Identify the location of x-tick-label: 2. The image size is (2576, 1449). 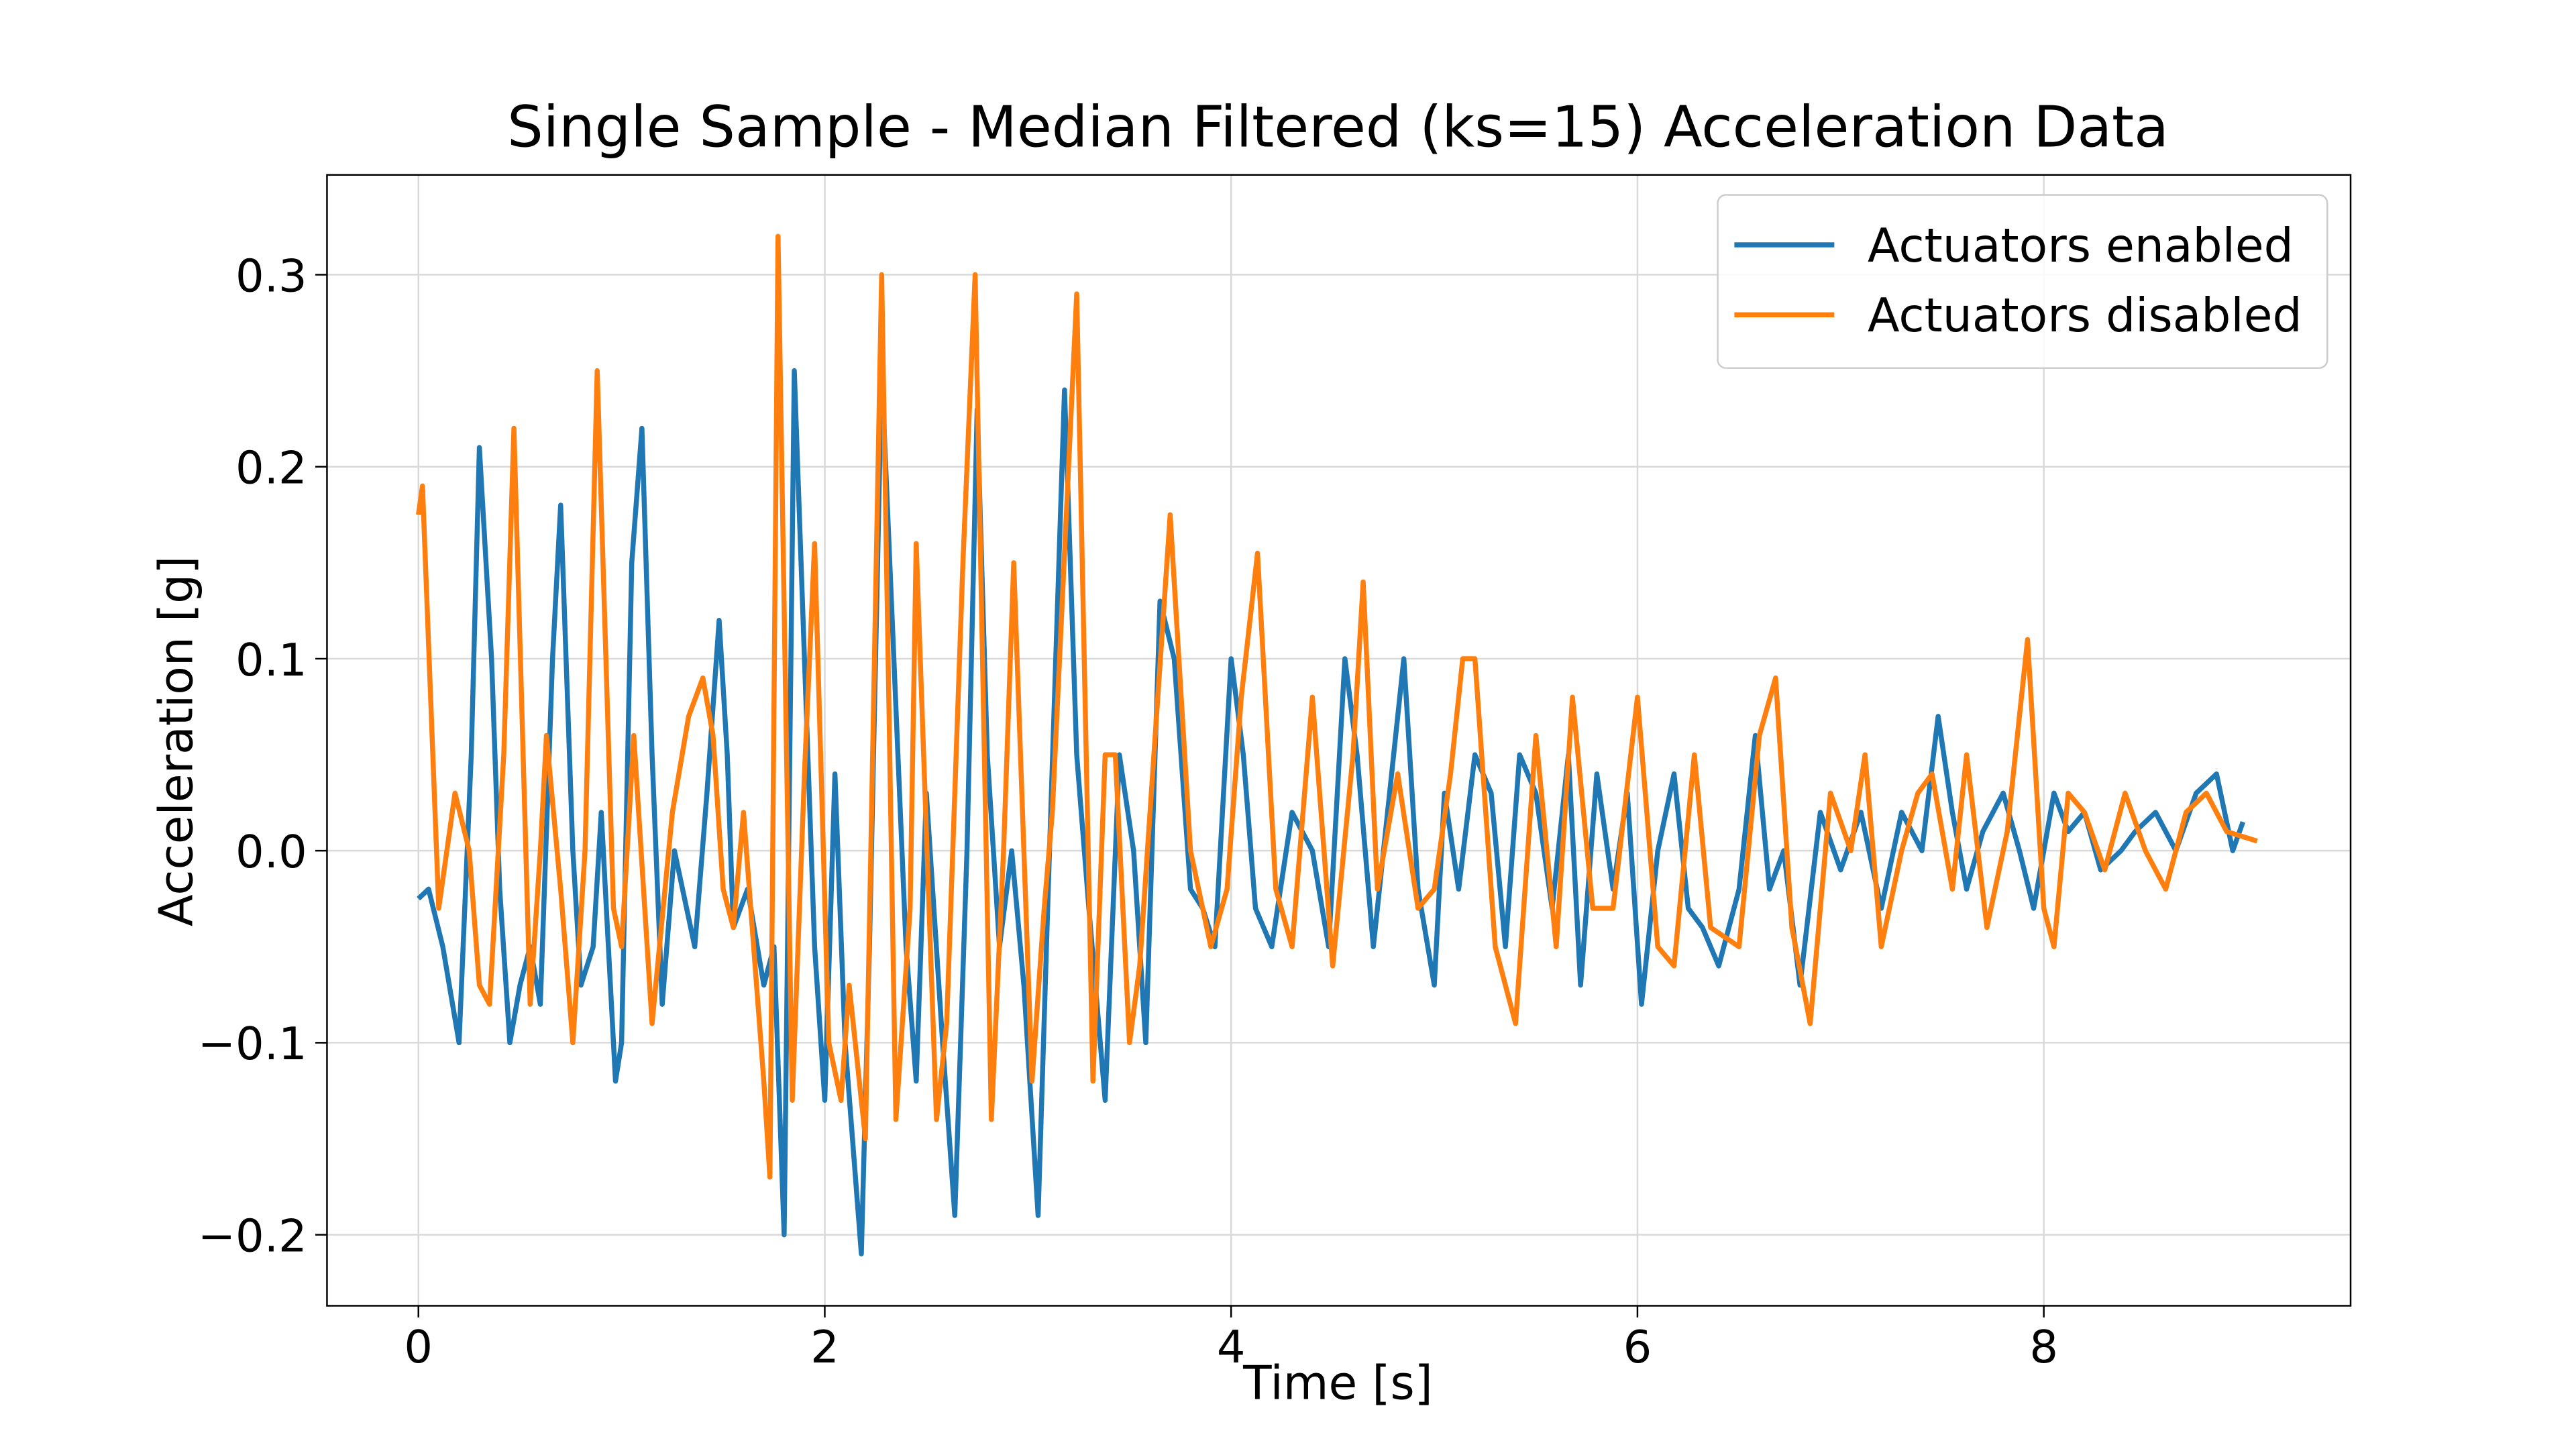
(824, 1347).